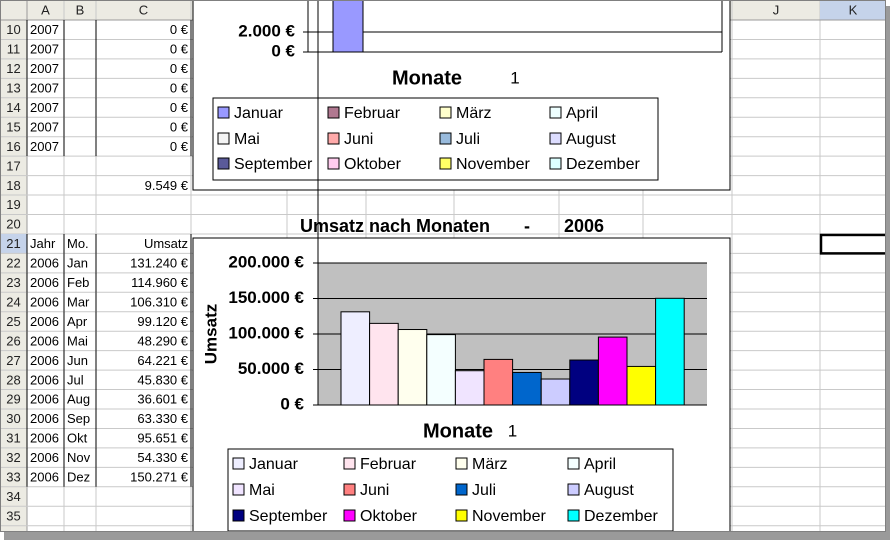 The image size is (892, 549). What do you see at coordinates (80, 9) in the screenshot?
I see `column-header: B` at bounding box center [80, 9].